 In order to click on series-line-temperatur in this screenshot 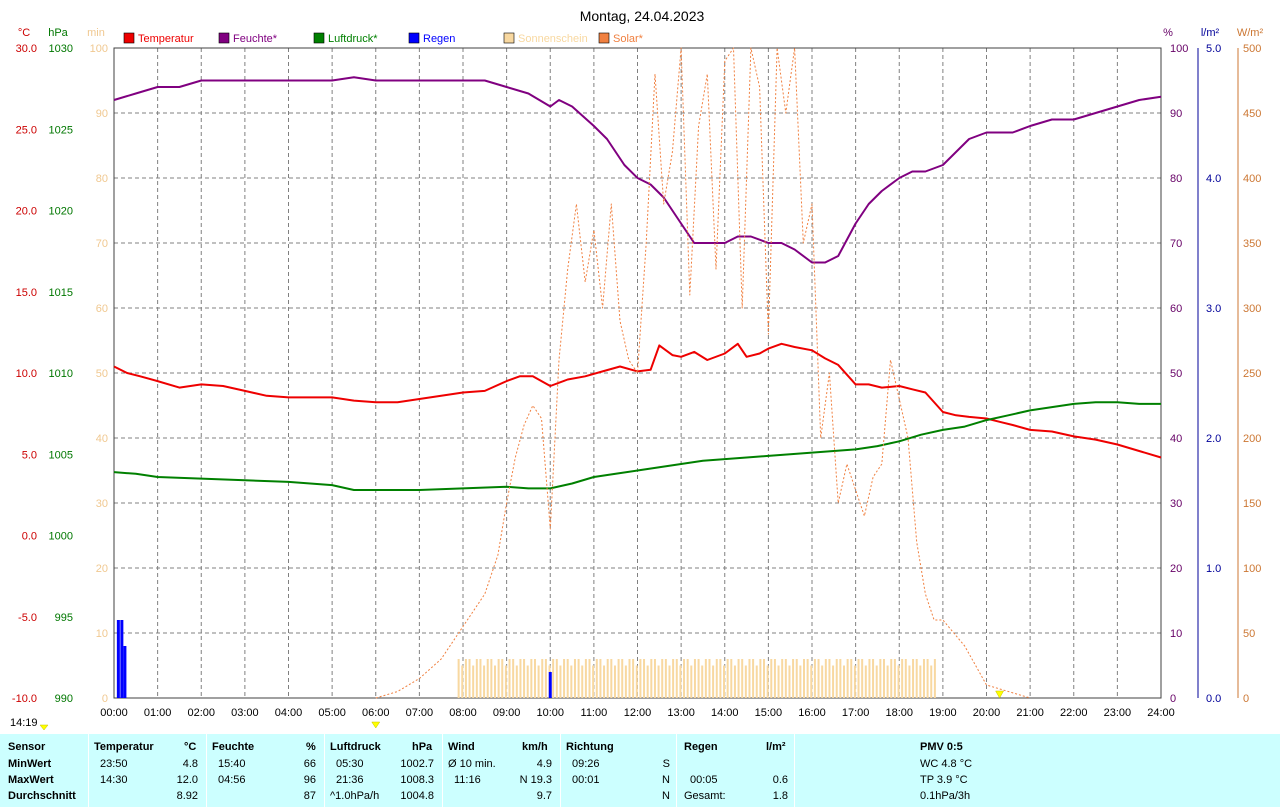, I will do `click(637, 400)`.